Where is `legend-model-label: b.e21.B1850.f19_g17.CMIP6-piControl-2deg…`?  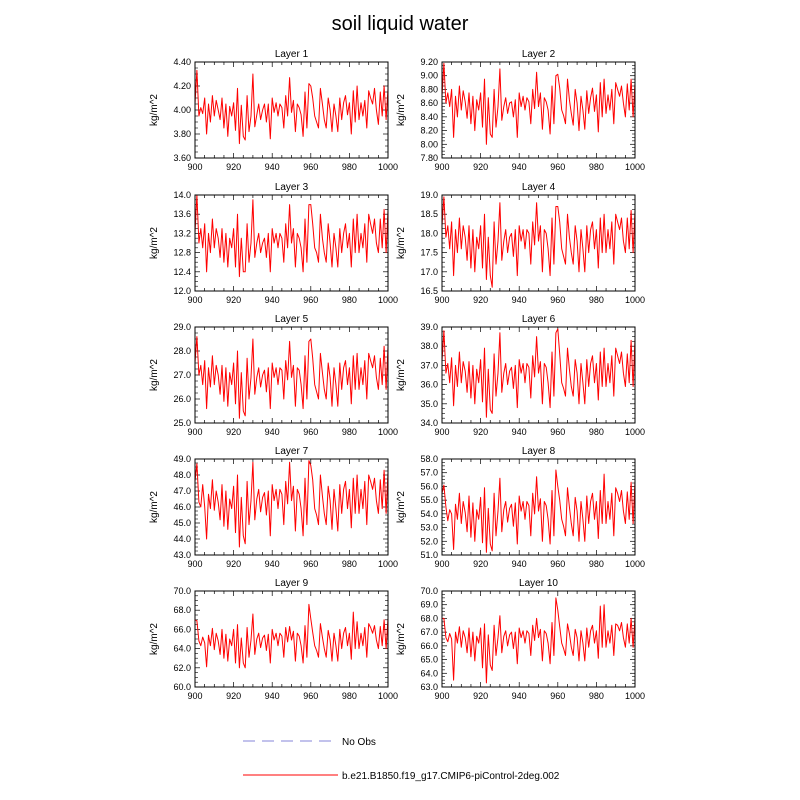
legend-model-label: b.e21.B1850.f19_g17.CMIP6-piControl-2deg… is located at coordinates (451, 776).